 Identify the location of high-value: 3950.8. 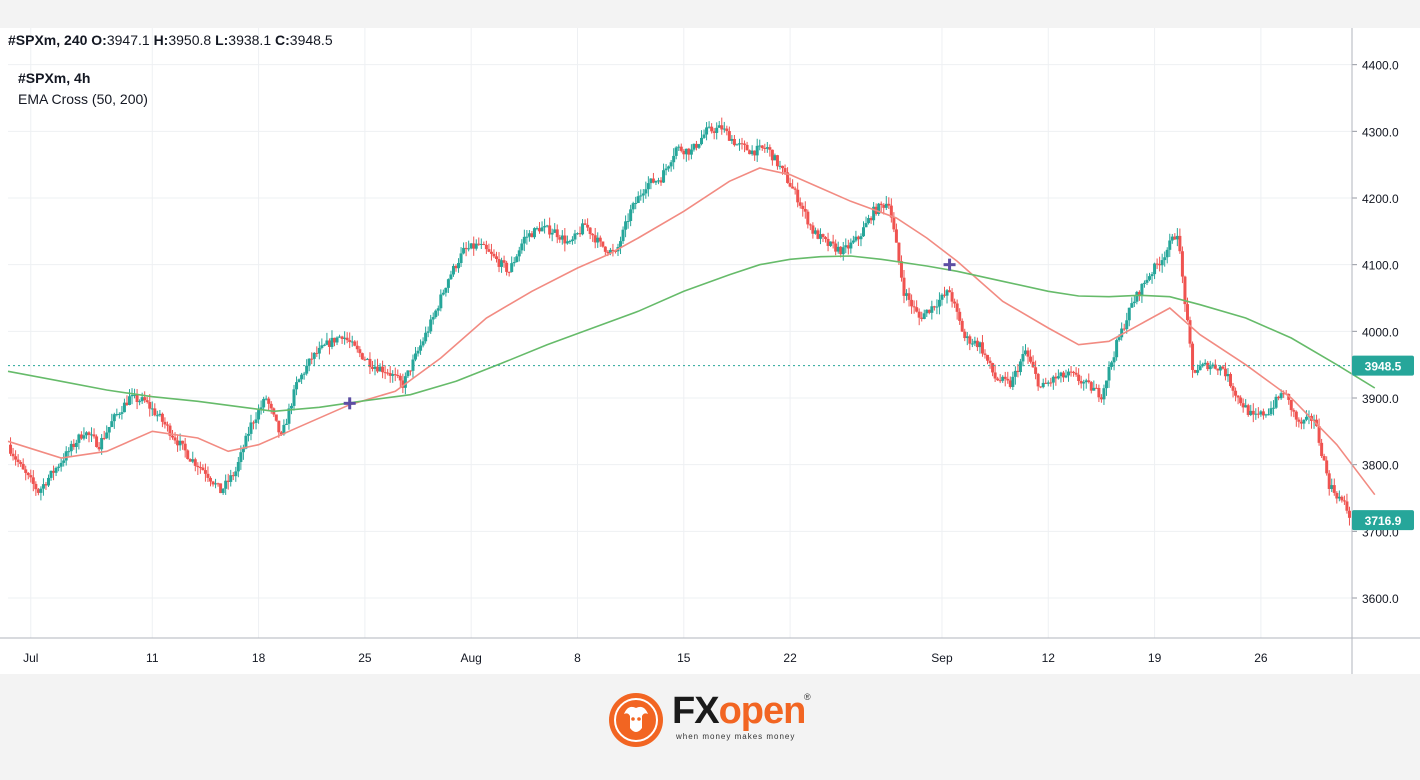
(190, 40).